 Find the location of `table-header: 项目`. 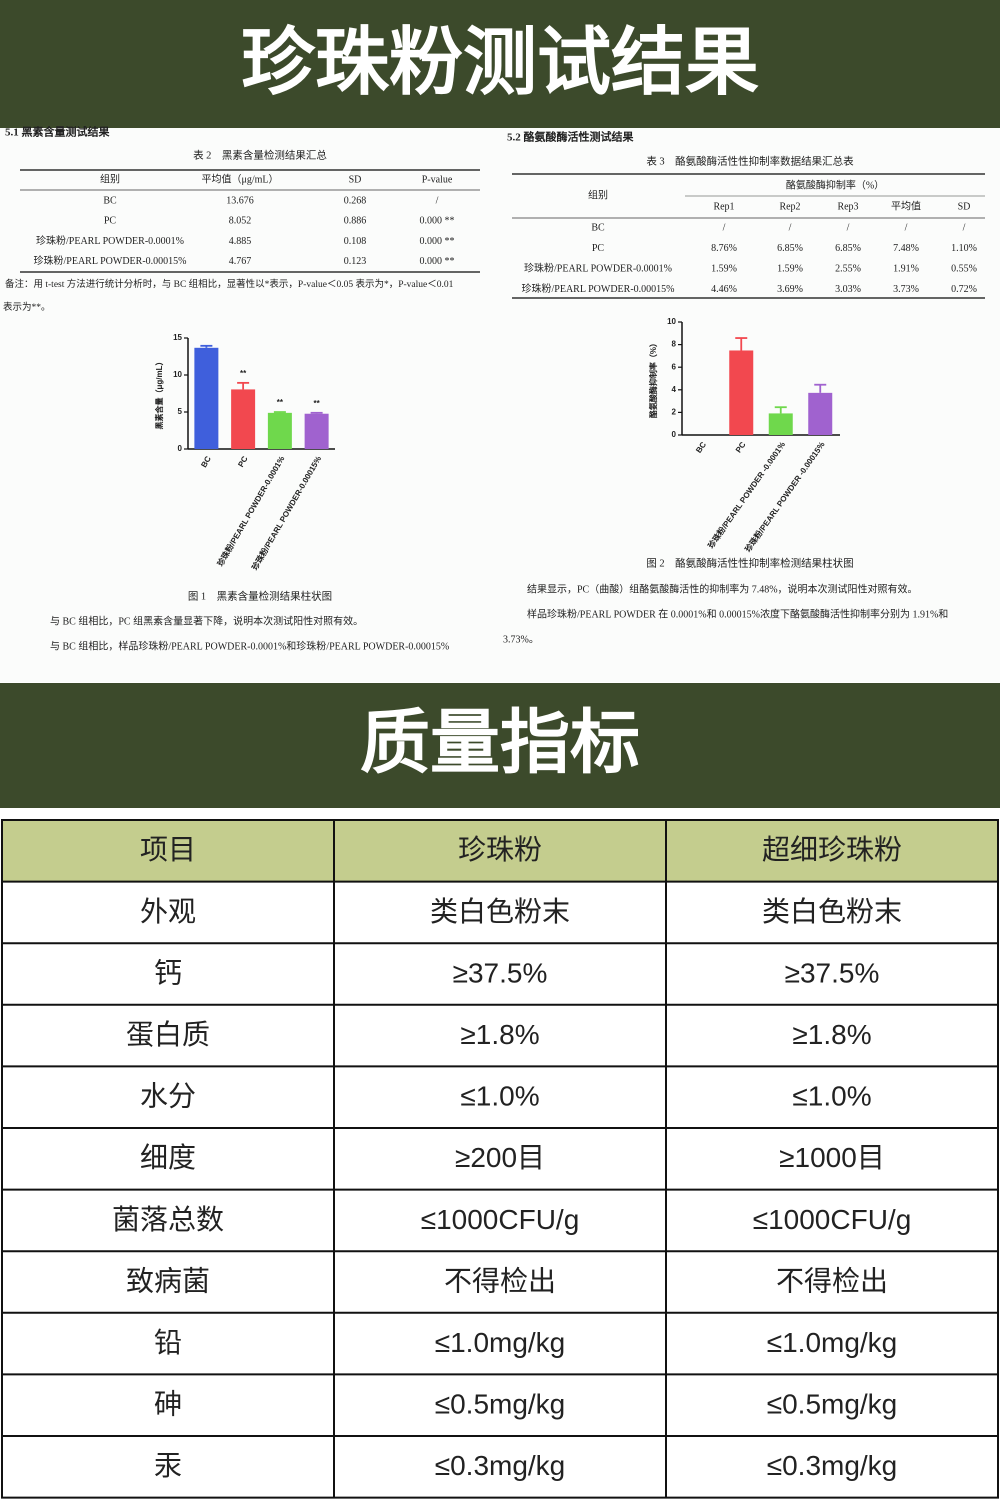

table-header: 项目 is located at coordinates (168, 849).